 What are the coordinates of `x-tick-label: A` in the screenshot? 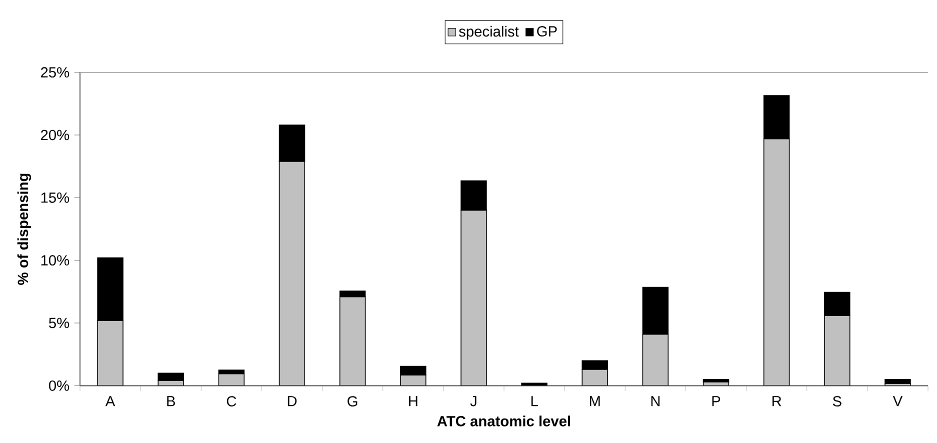 It's located at (110, 401).